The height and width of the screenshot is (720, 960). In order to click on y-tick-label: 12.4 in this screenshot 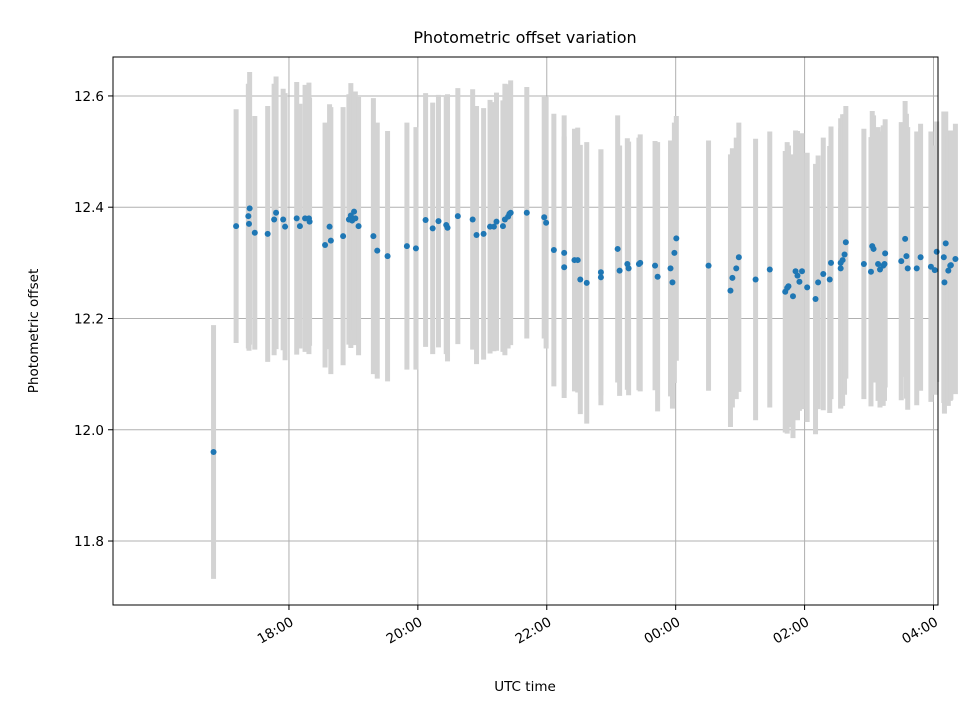, I will do `click(89, 208)`.